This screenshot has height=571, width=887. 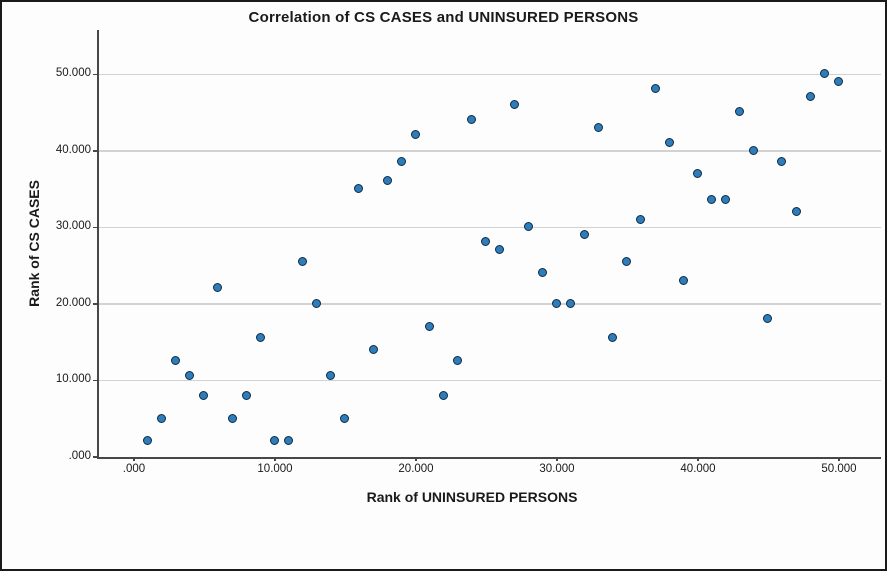 What do you see at coordinates (73, 73) in the screenshot?
I see `y-tick-label: 50.000` at bounding box center [73, 73].